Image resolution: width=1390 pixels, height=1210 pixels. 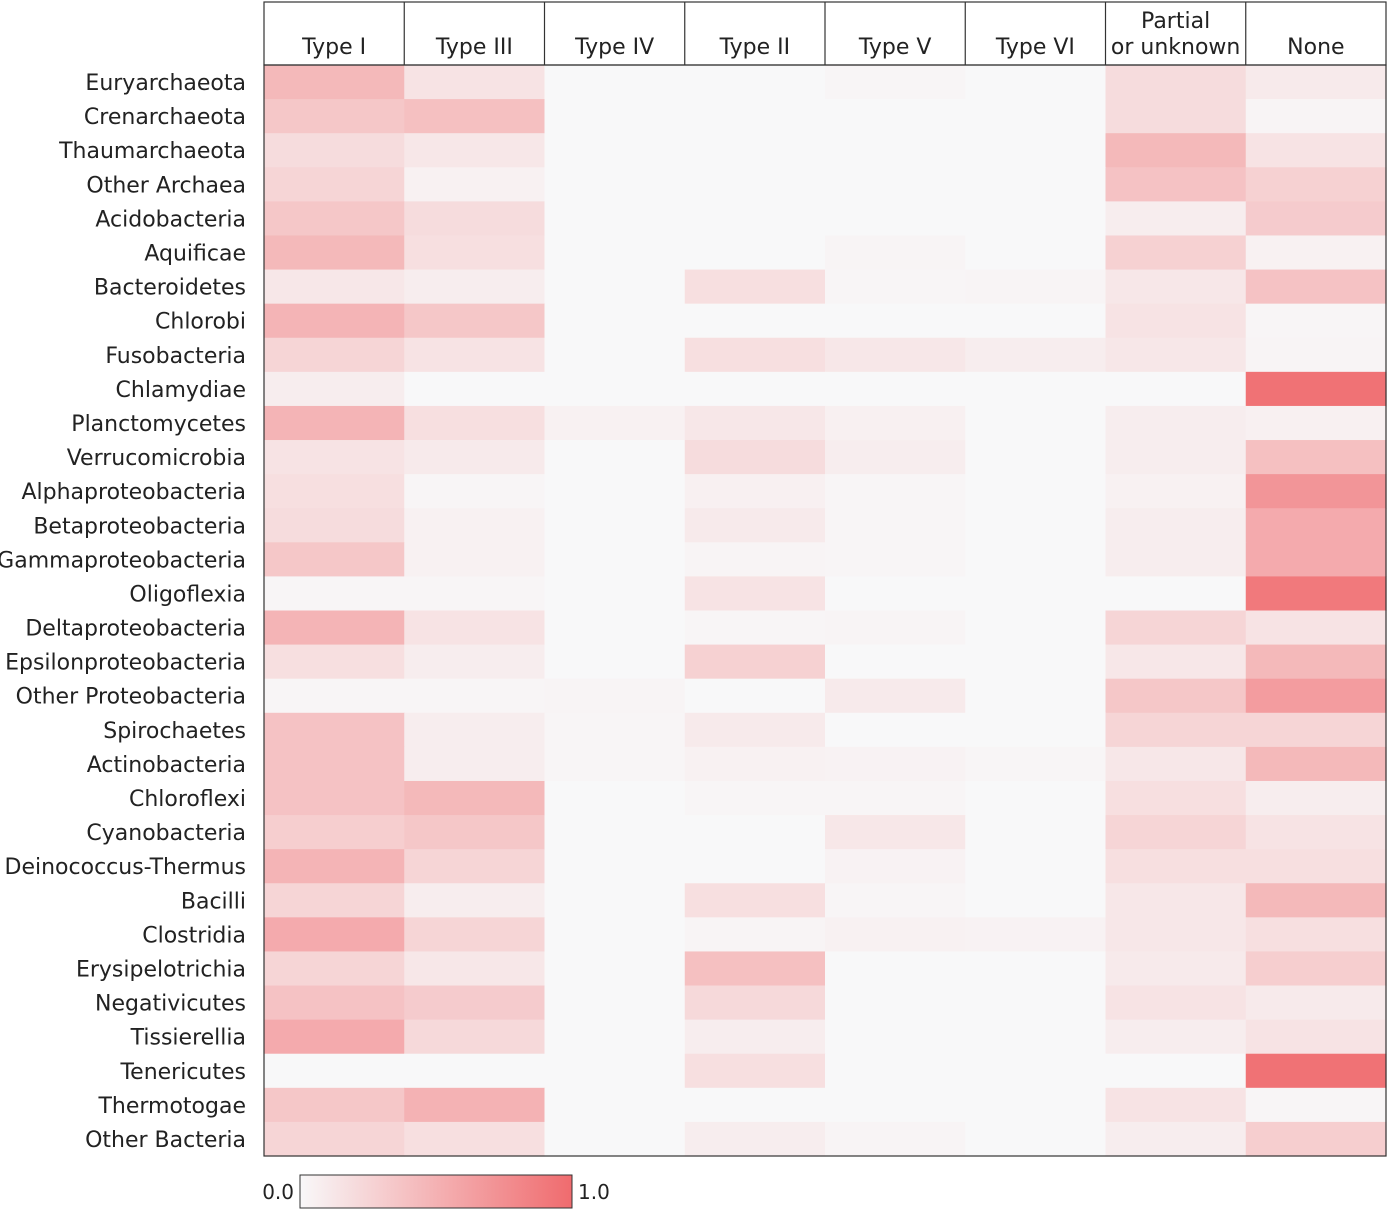 I want to click on row-label: Tissierellia, so click(x=188, y=1038).